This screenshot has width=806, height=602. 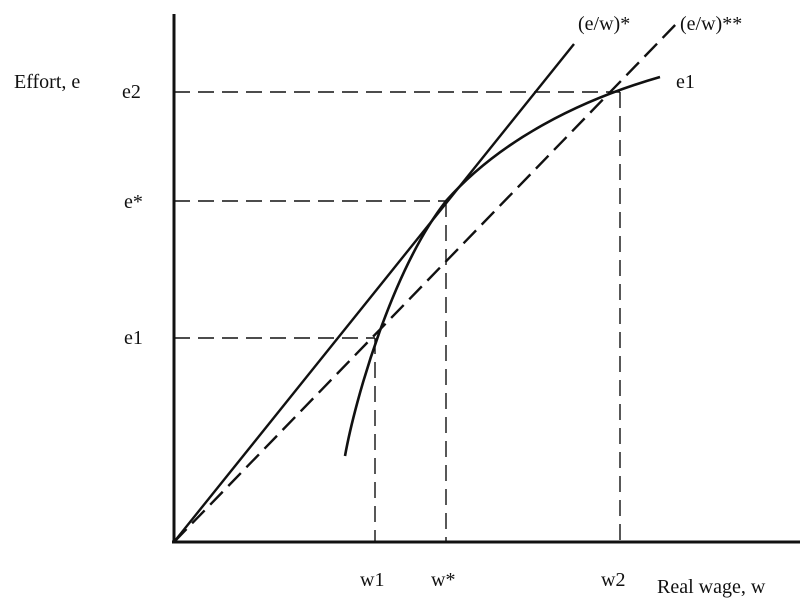 I want to click on tick-label-e2: e2, so click(x=131, y=92).